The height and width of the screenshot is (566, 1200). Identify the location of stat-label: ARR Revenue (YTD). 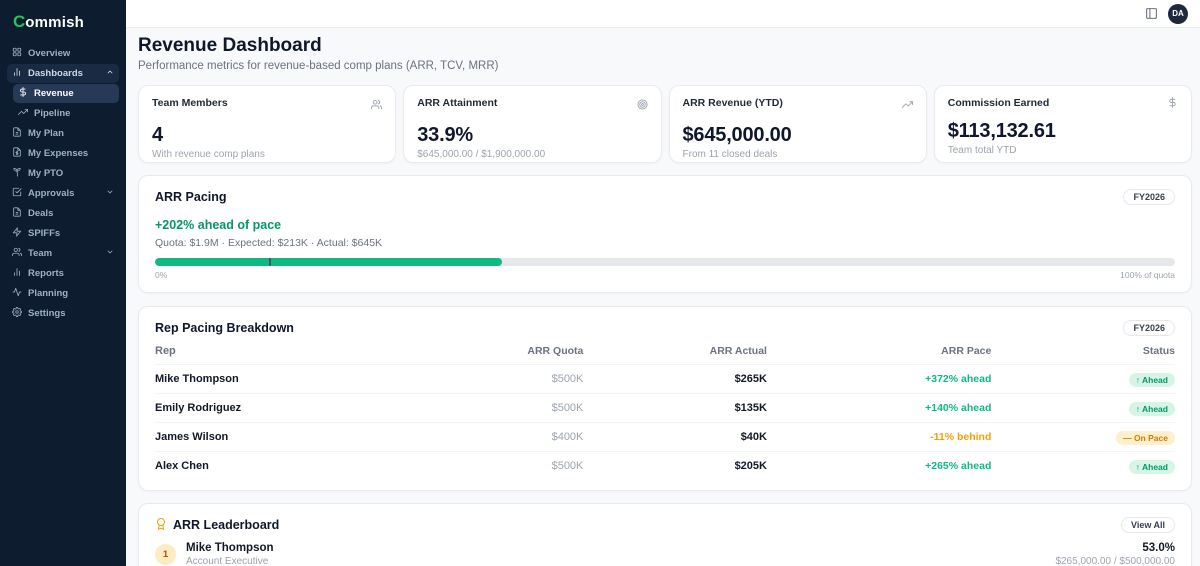
(732, 103).